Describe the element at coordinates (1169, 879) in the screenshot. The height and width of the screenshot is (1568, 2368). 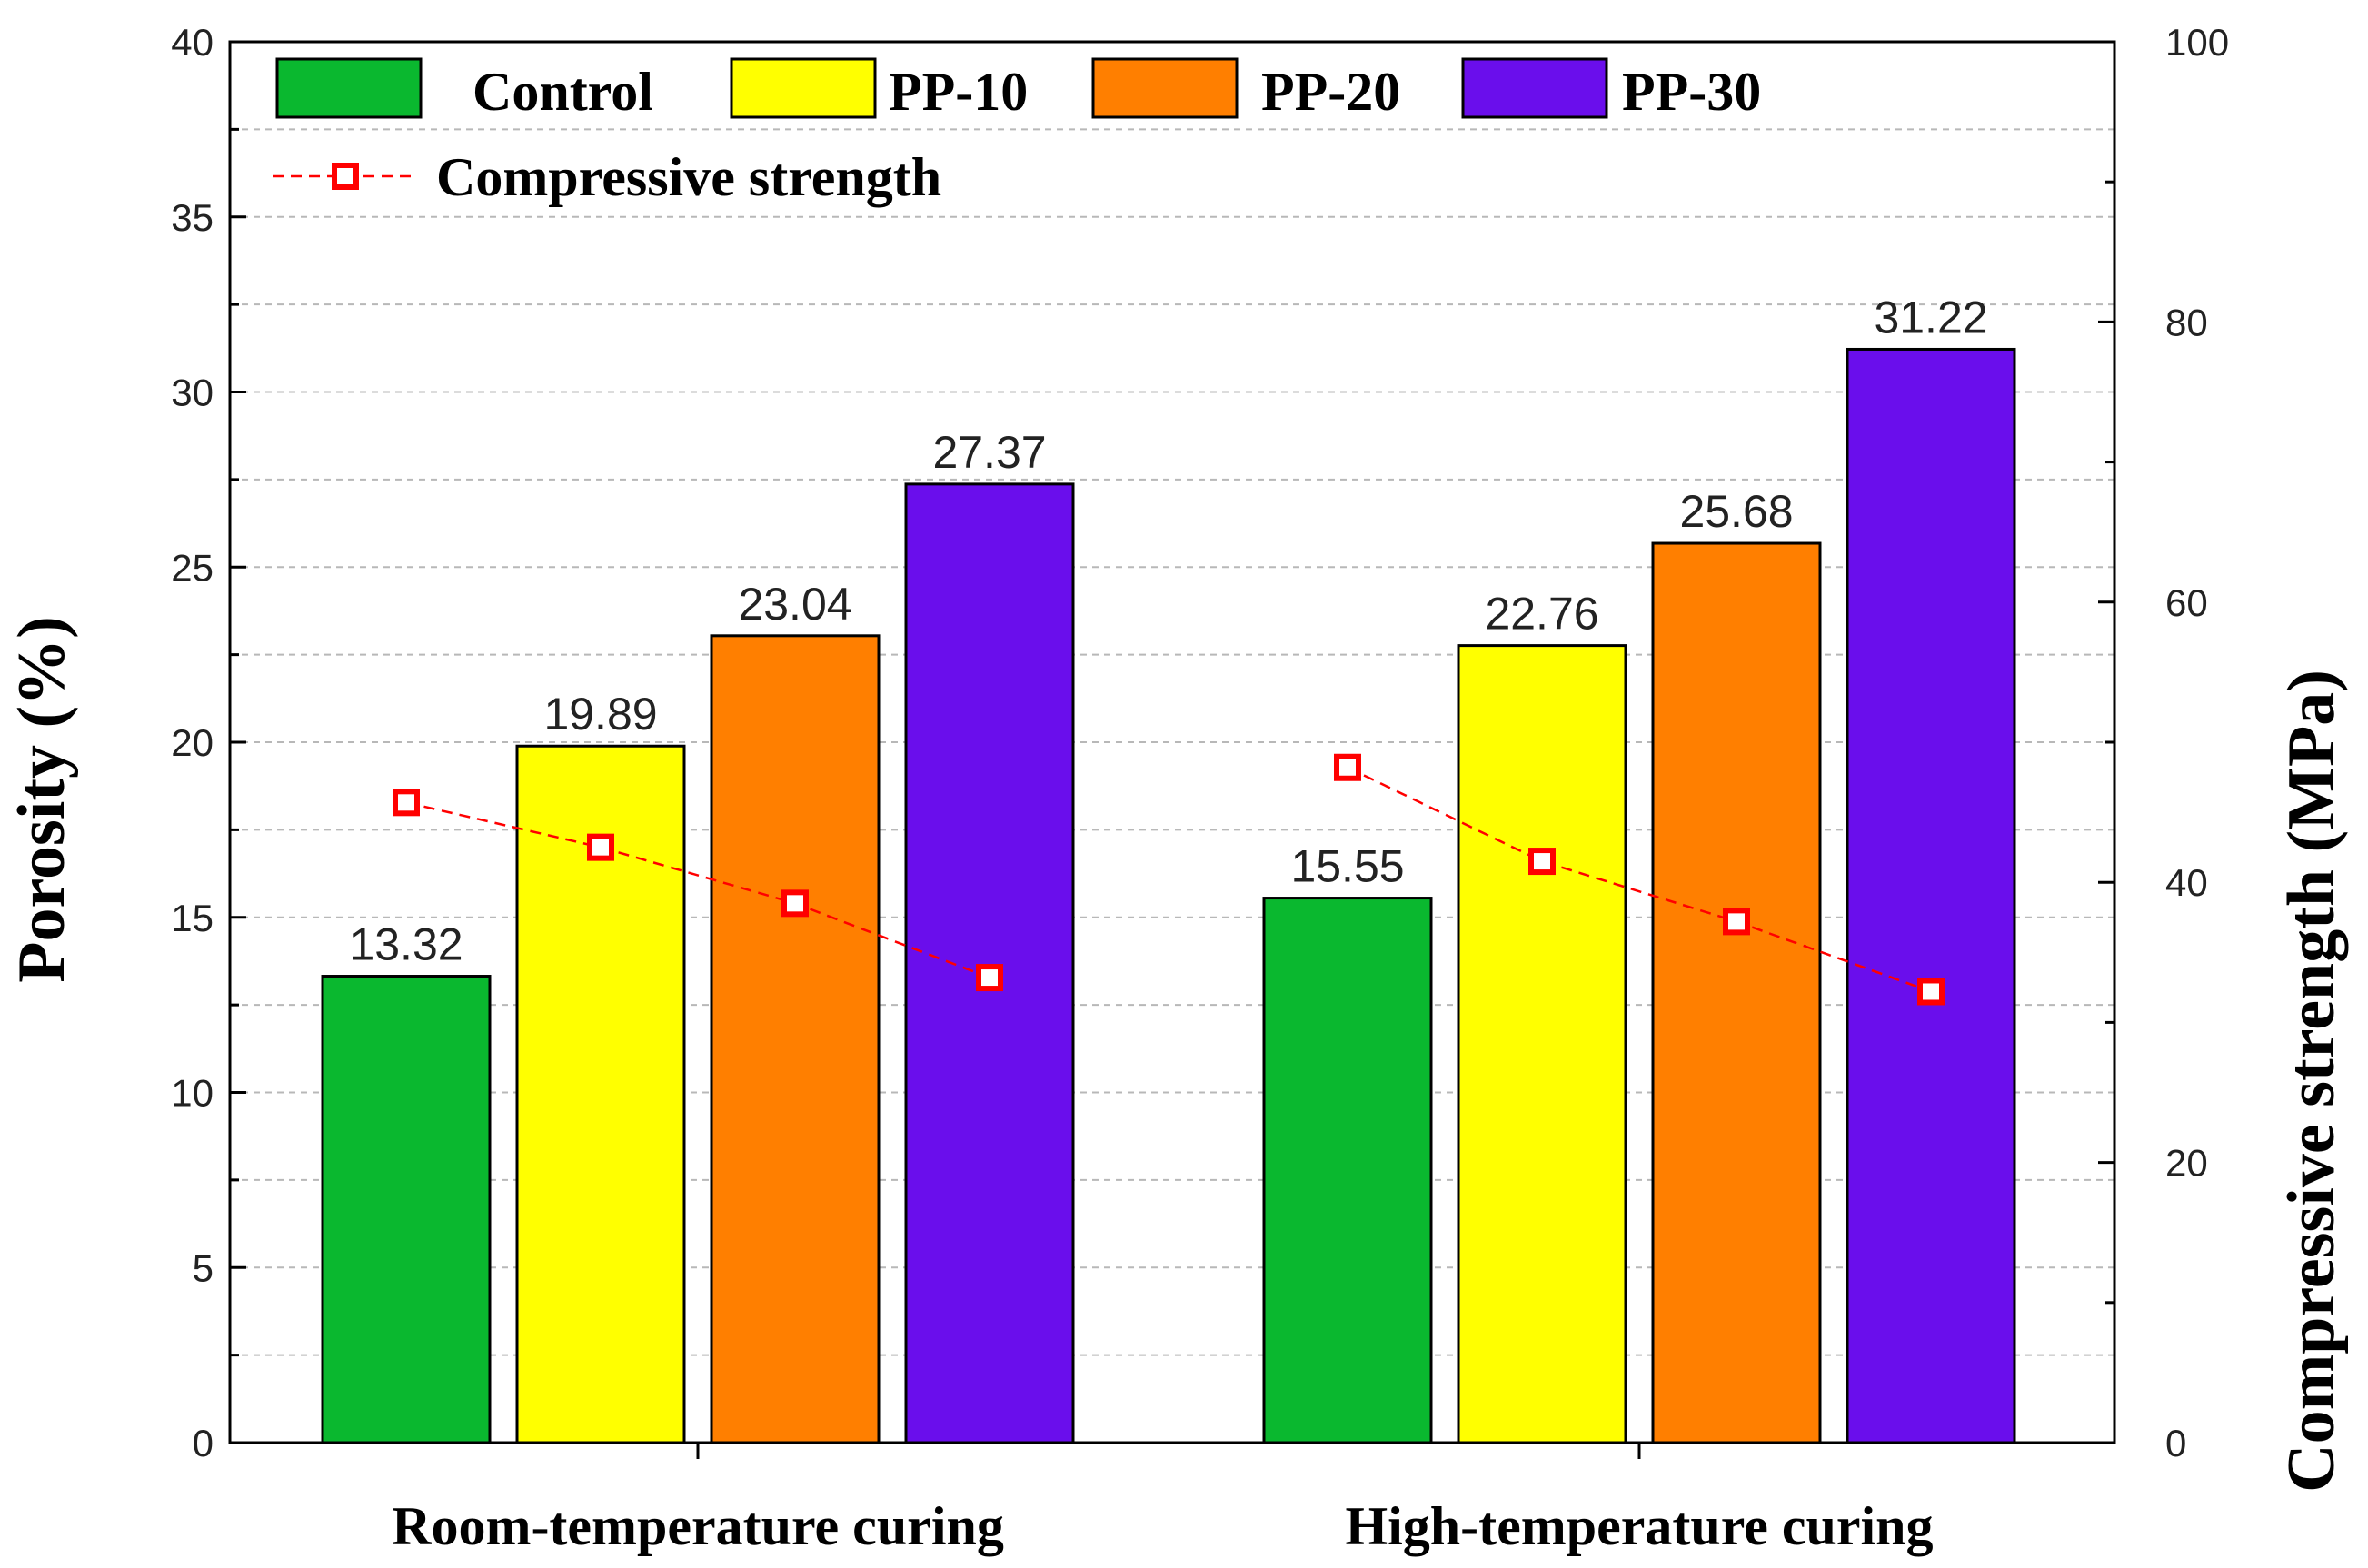
I see `compressive-strength-line` at that location.